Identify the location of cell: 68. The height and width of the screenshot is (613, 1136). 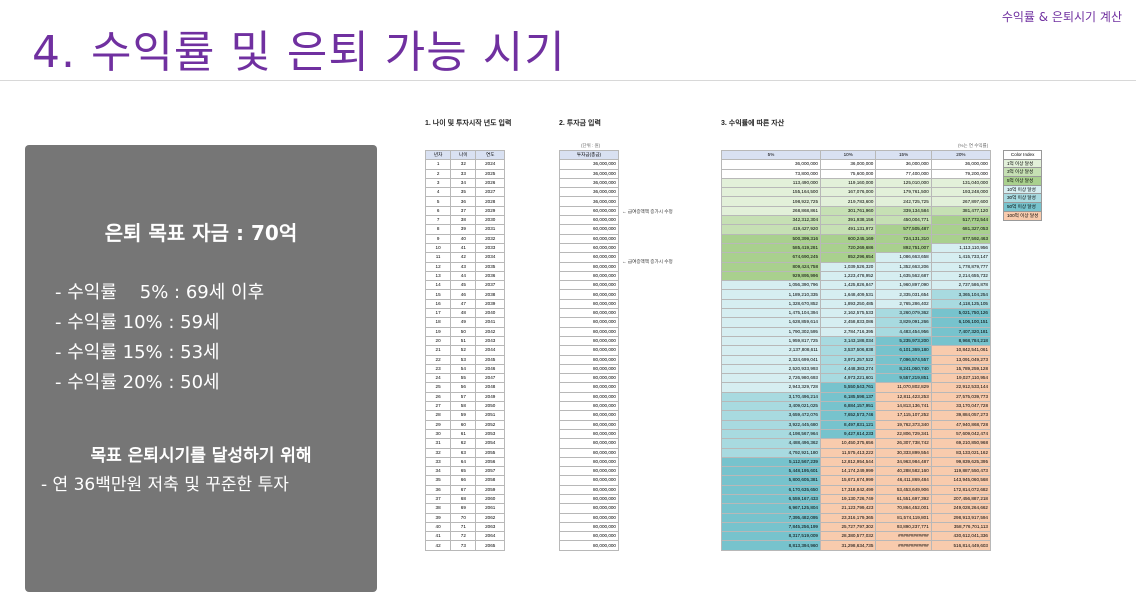
(463, 499).